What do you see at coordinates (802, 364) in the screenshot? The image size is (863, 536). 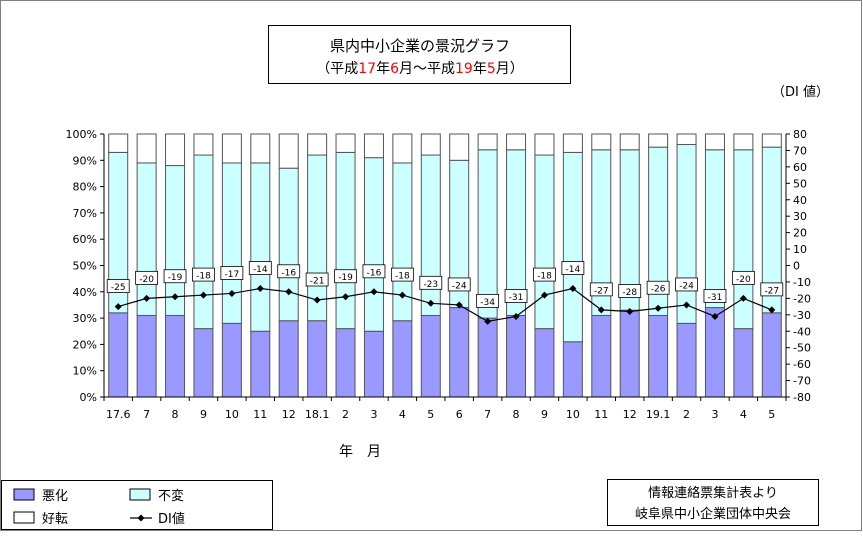 I see `right-tick-label: -60` at bounding box center [802, 364].